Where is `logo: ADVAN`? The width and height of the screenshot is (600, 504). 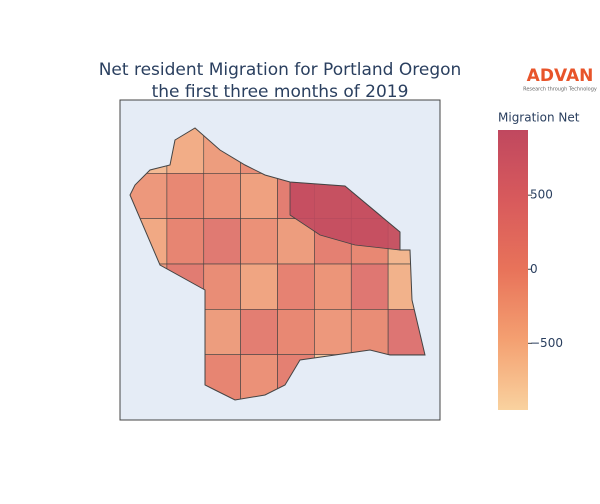
logo: ADVAN is located at coordinates (560, 76).